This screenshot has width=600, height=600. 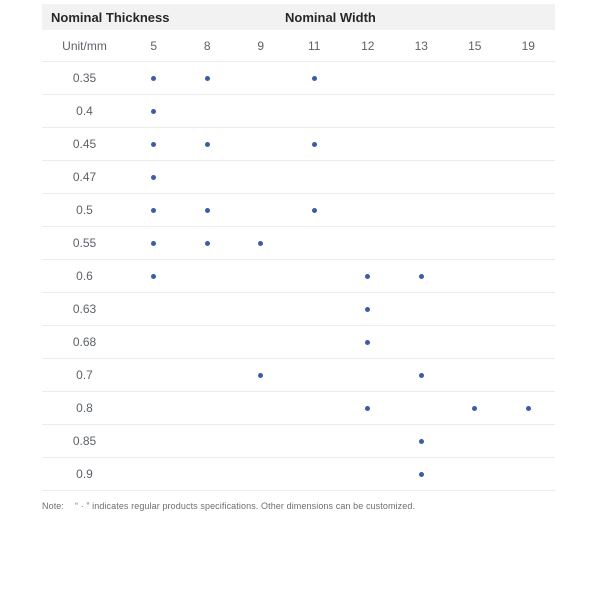 What do you see at coordinates (298, 474) in the screenshot?
I see `table-row: 0.9` at bounding box center [298, 474].